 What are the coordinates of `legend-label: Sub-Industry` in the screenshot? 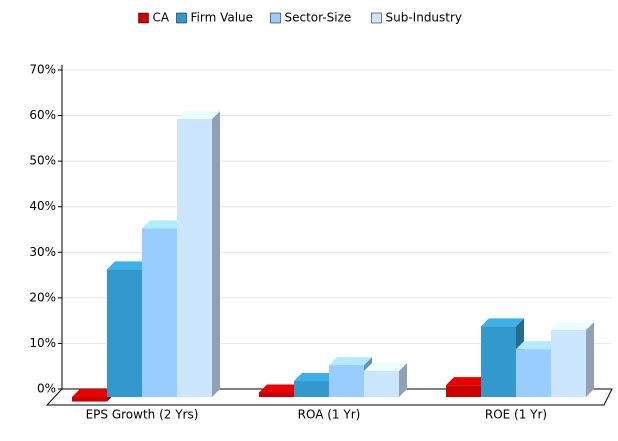 It's located at (424, 18).